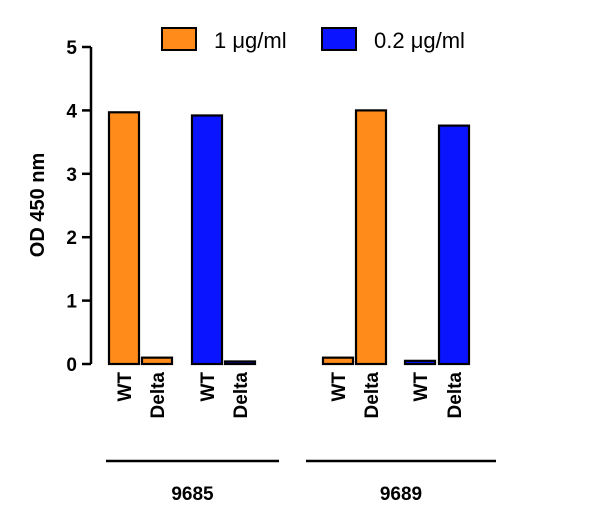 The height and width of the screenshot is (527, 590). What do you see at coordinates (71, 238) in the screenshot?
I see `y-tick-label: 2` at bounding box center [71, 238].